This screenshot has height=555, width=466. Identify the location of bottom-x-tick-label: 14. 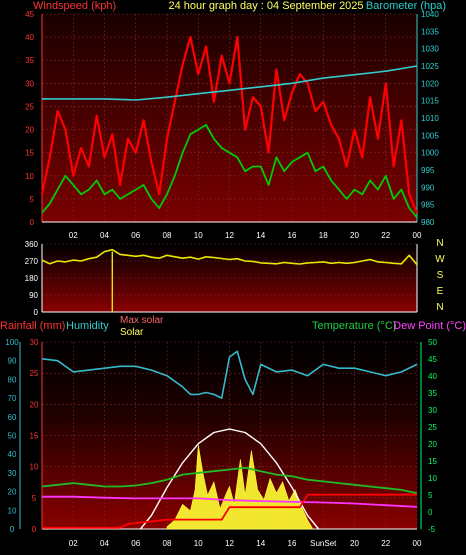
(260, 543).